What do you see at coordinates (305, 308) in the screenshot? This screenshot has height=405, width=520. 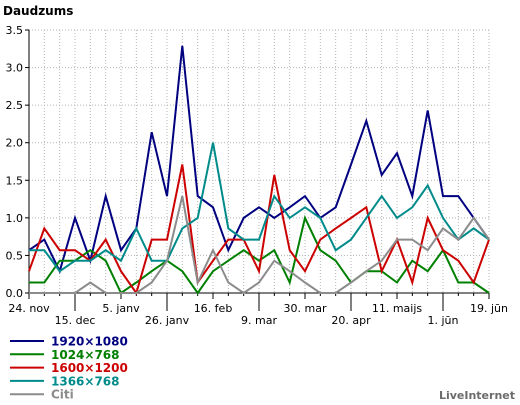 I see `x-tick-label: 30. mar` at bounding box center [305, 308].